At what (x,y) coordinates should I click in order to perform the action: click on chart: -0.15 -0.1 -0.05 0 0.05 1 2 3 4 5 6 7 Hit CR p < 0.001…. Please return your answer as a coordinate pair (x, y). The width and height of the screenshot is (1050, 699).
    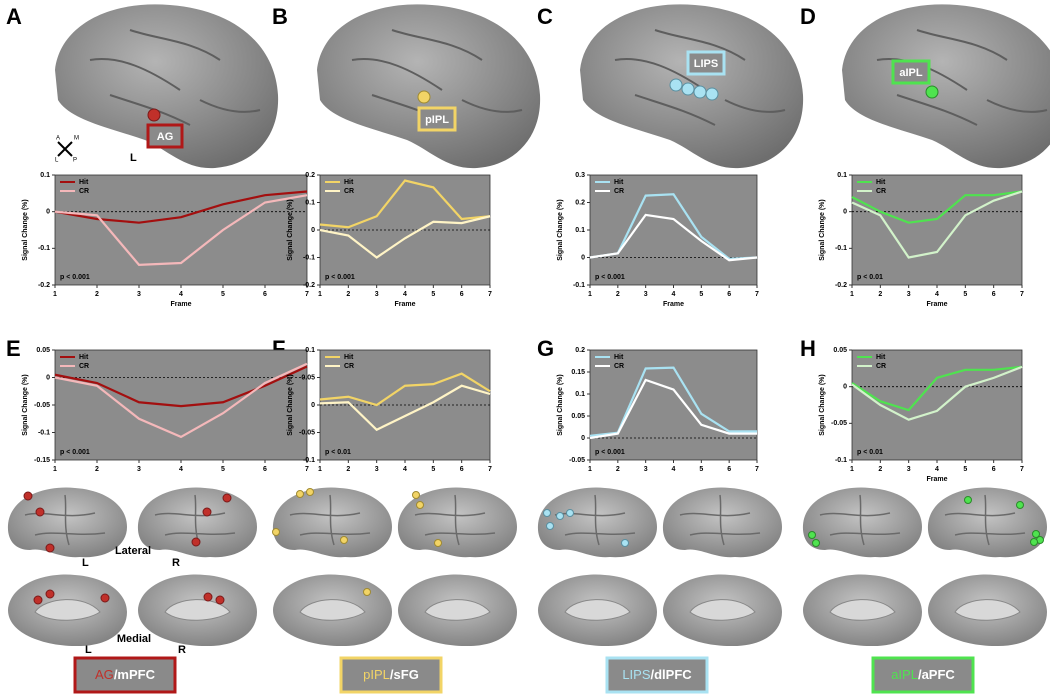
    Looking at the image, I should click on (165, 410).